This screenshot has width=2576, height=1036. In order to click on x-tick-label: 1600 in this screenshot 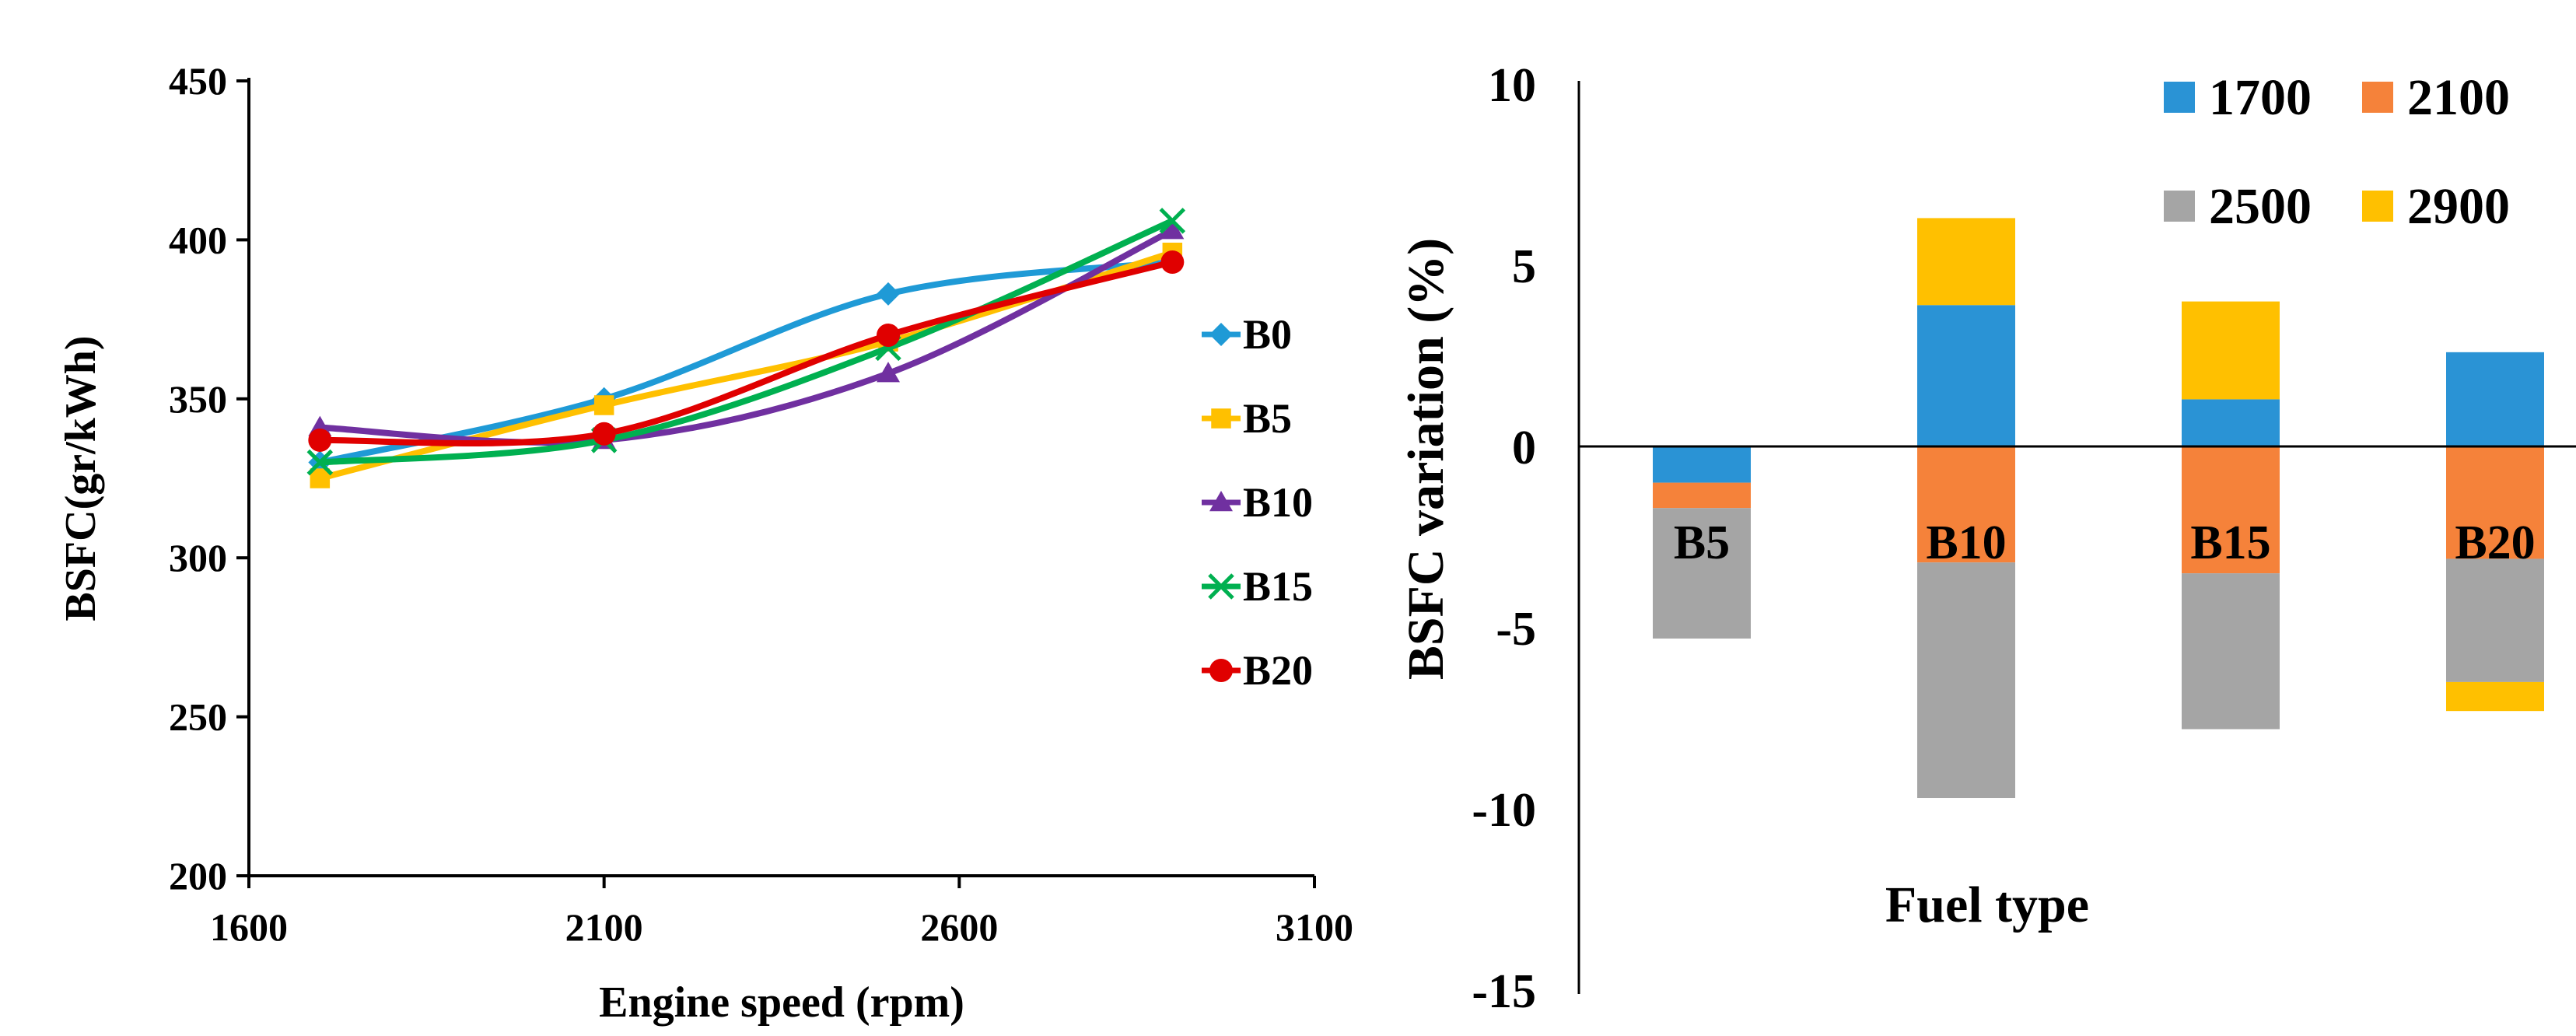, I will do `click(249, 927)`.